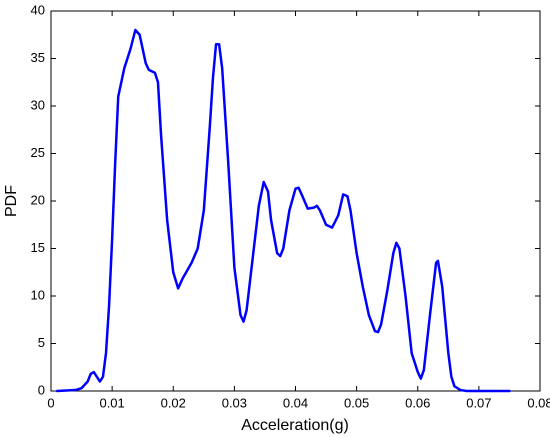 The height and width of the screenshot is (438, 550). Describe the element at coordinates (295, 425) in the screenshot. I see `x-axis-title: Acceleration(g)` at that location.